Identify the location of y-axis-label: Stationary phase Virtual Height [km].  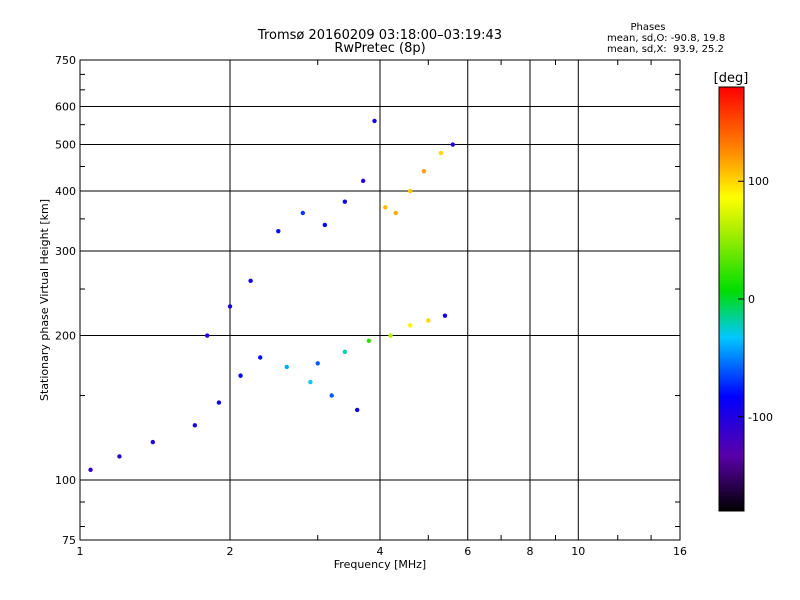
(44, 300).